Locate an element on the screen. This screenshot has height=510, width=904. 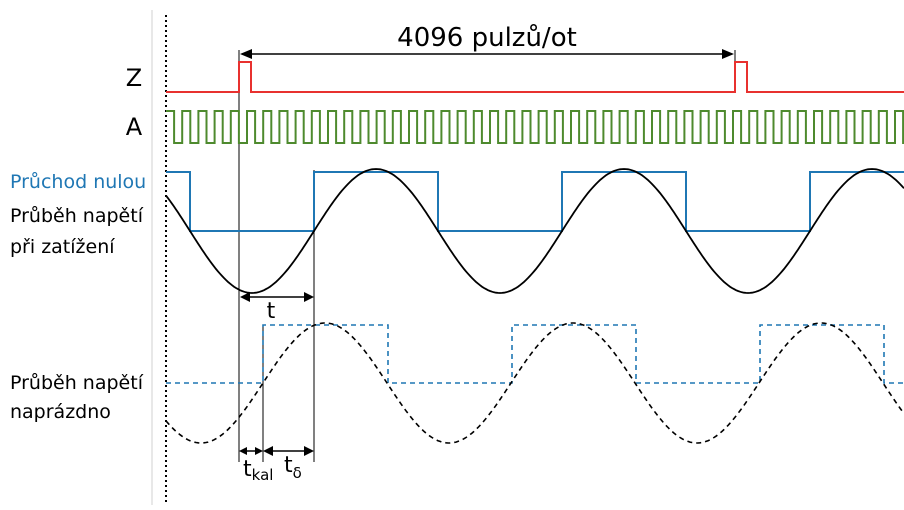
t-arrow-right is located at coordinates (309, 297).